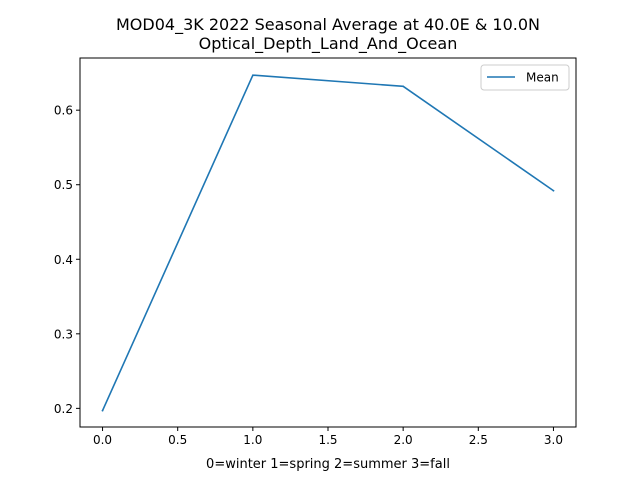  Describe the element at coordinates (63, 260) in the screenshot. I see `y-tick-label: 0.4` at that location.